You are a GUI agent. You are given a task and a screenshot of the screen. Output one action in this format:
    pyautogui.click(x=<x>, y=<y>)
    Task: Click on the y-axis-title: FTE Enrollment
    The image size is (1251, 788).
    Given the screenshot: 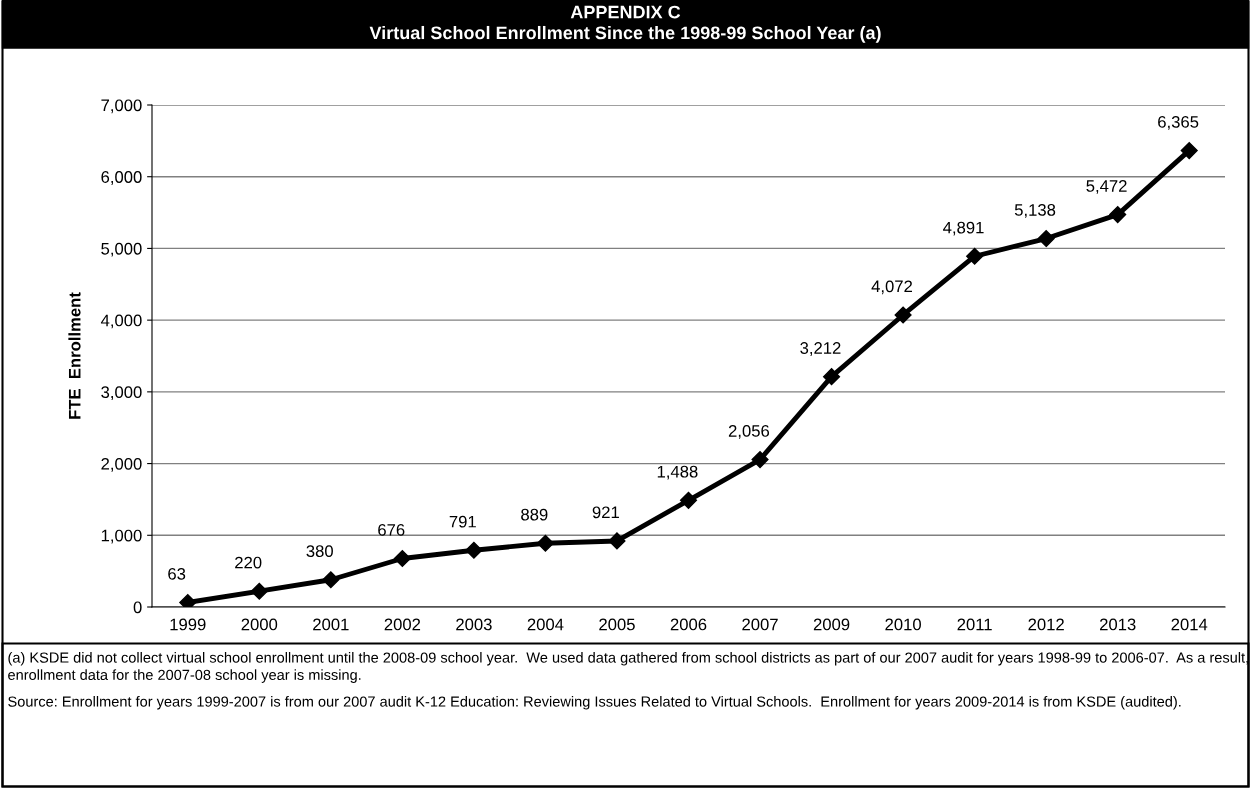 What is the action you would take?
    pyautogui.click(x=74, y=355)
    